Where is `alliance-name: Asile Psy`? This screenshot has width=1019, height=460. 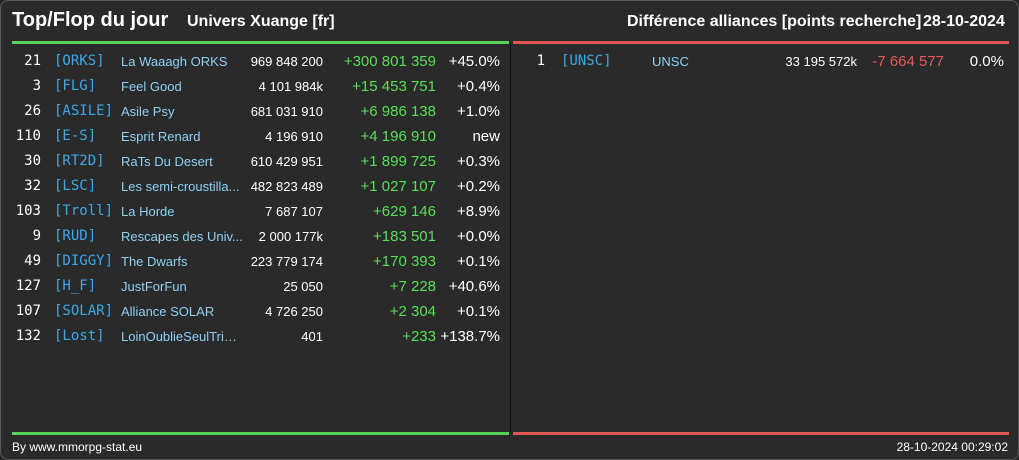 alliance-name: Asile Psy is located at coordinates (148, 111).